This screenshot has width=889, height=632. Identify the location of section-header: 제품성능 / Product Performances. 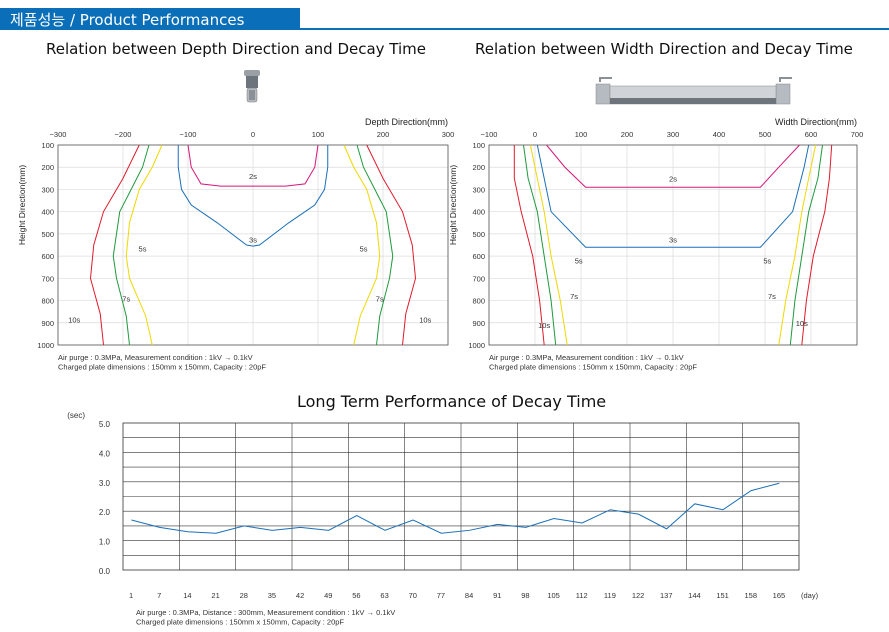
(150, 18).